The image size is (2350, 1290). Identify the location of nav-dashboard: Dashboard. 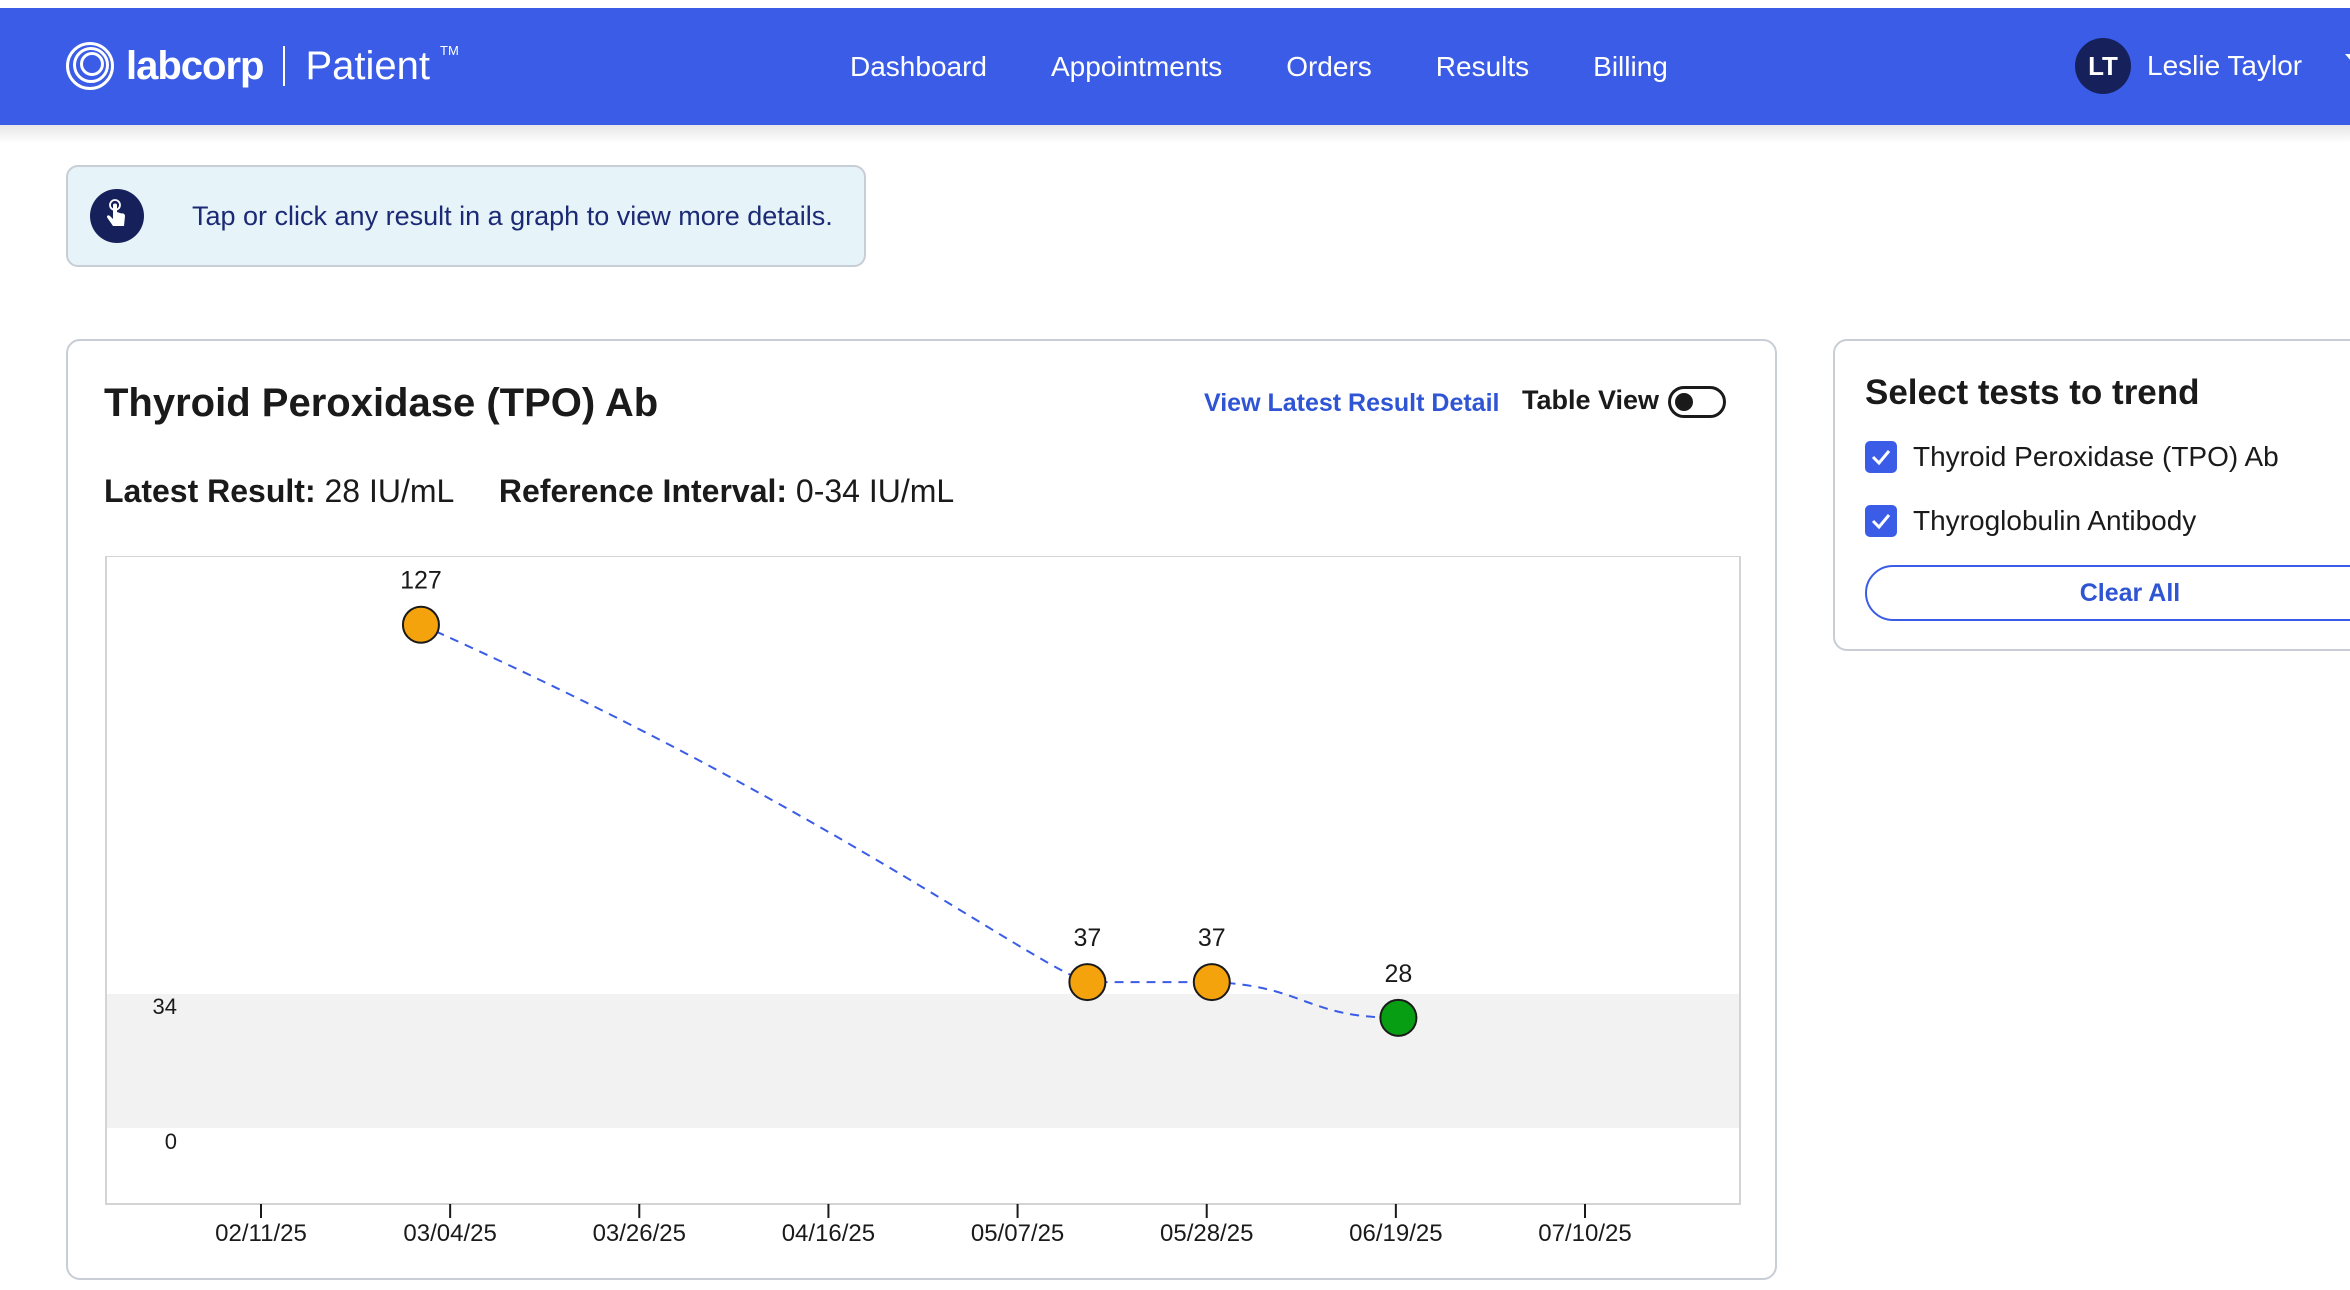
(918, 66).